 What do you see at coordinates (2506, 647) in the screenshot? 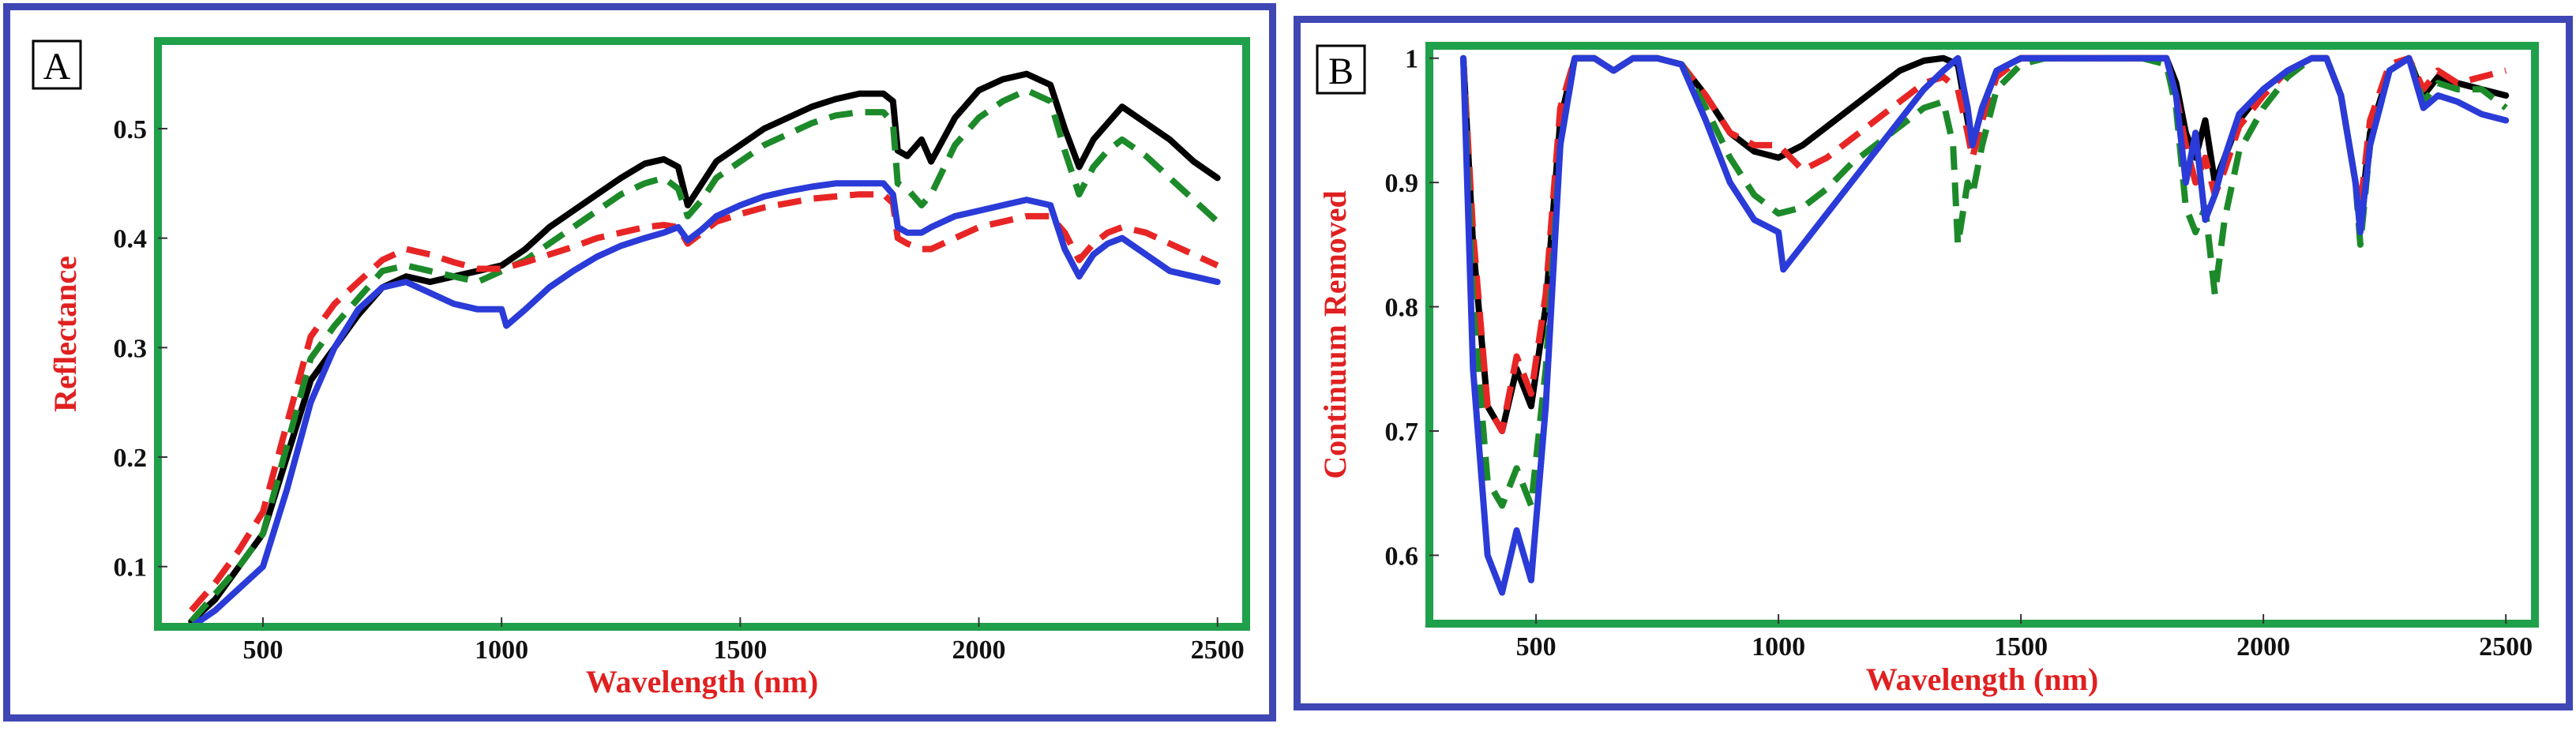
I see `panel-b-xtick-label-2500: 2500` at bounding box center [2506, 647].